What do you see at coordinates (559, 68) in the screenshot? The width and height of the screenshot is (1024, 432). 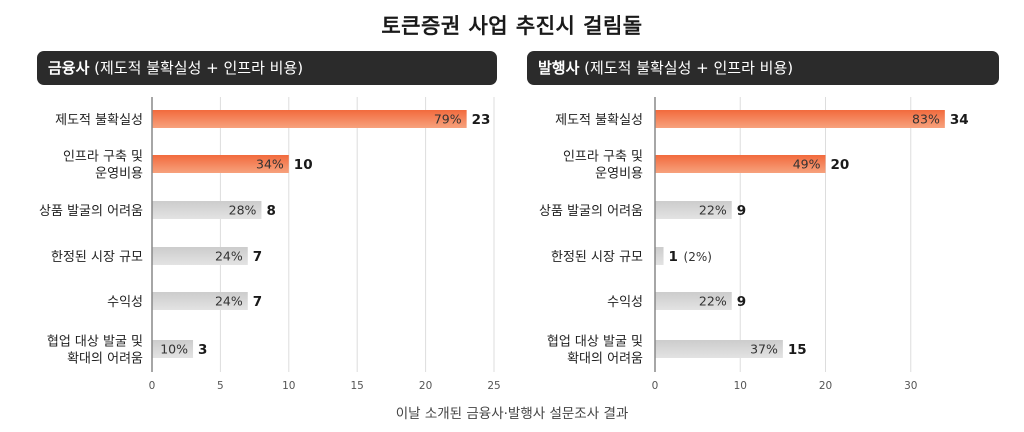 I see `panel-header-bold: 발행사` at bounding box center [559, 68].